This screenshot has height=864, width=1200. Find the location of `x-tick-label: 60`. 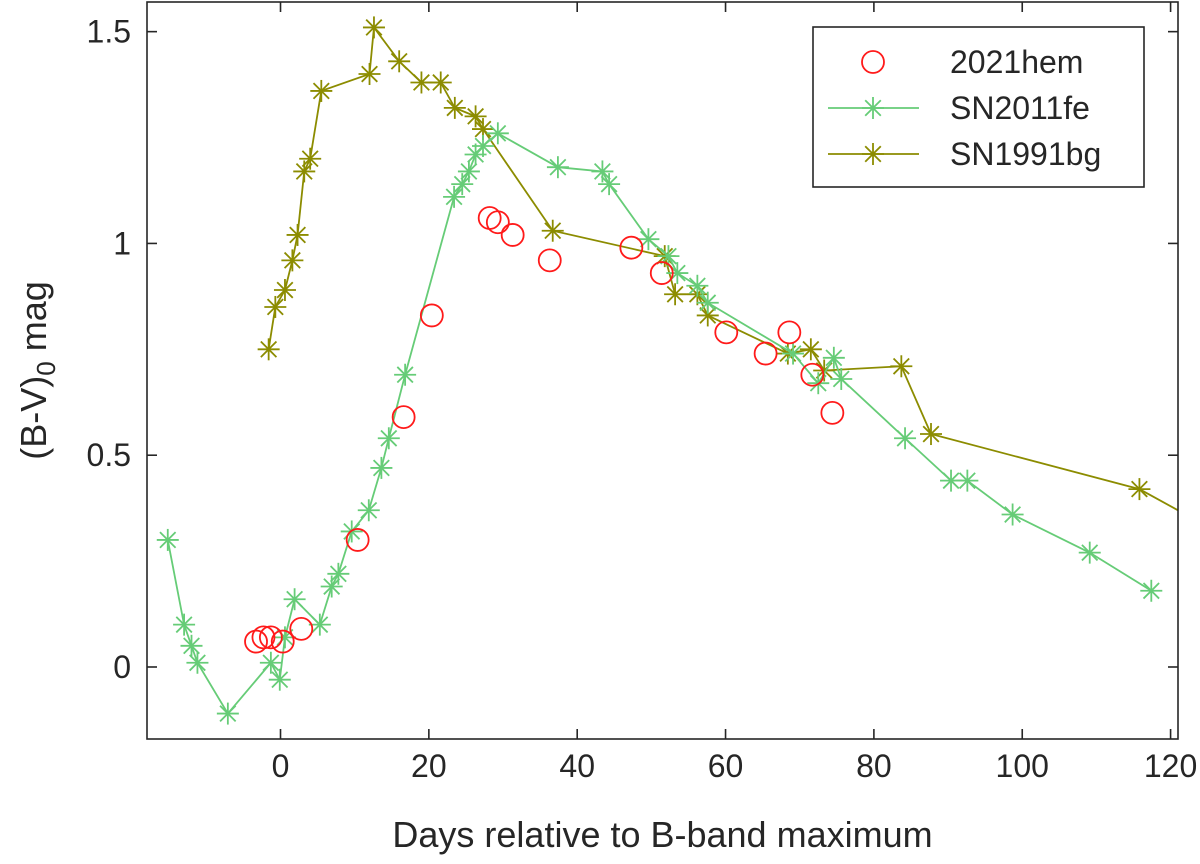

x-tick-label: 60 is located at coordinates (726, 766).